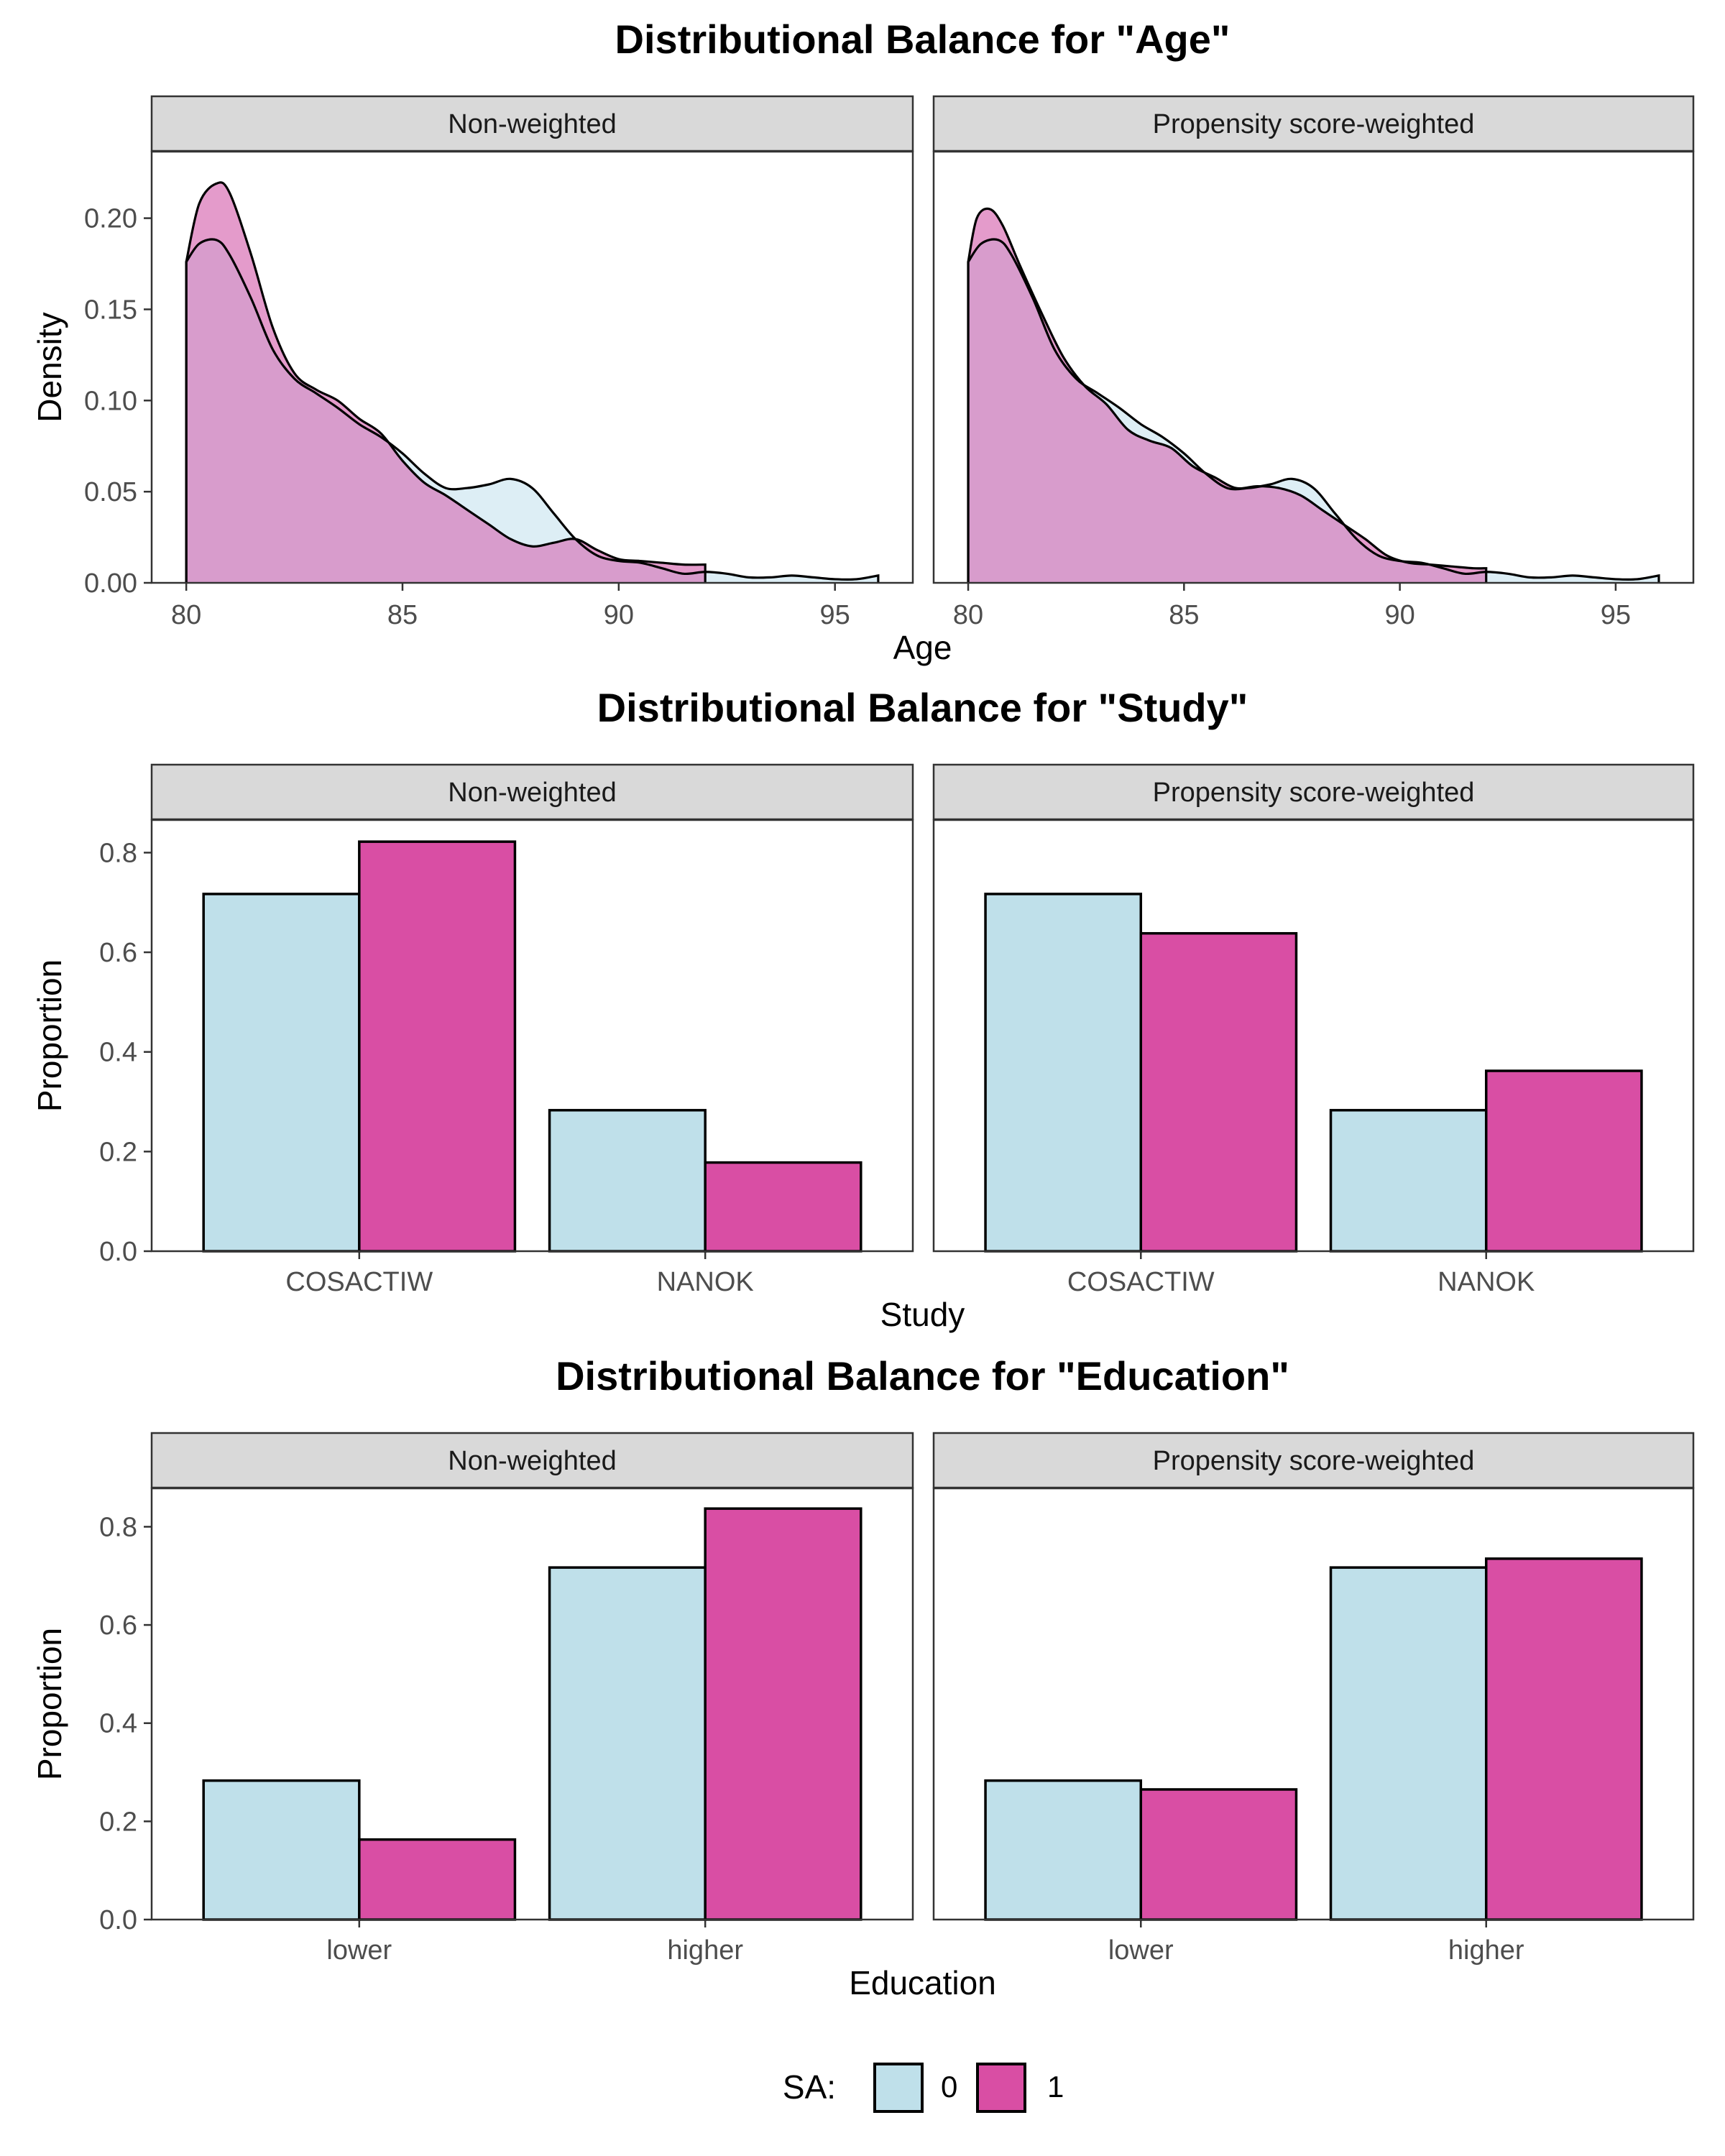 This screenshot has height=2156, width=1725. I want to click on panel-weighted: Propensity score-weighted lower higher, so click(1313, 1699).